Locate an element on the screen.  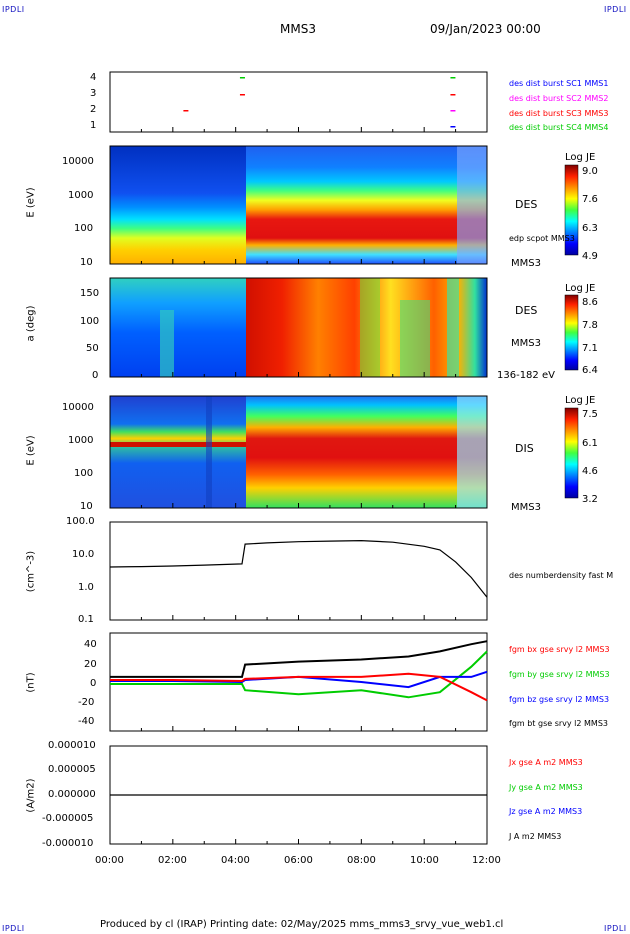
bfield-panel is located at coordinates (298, 682).